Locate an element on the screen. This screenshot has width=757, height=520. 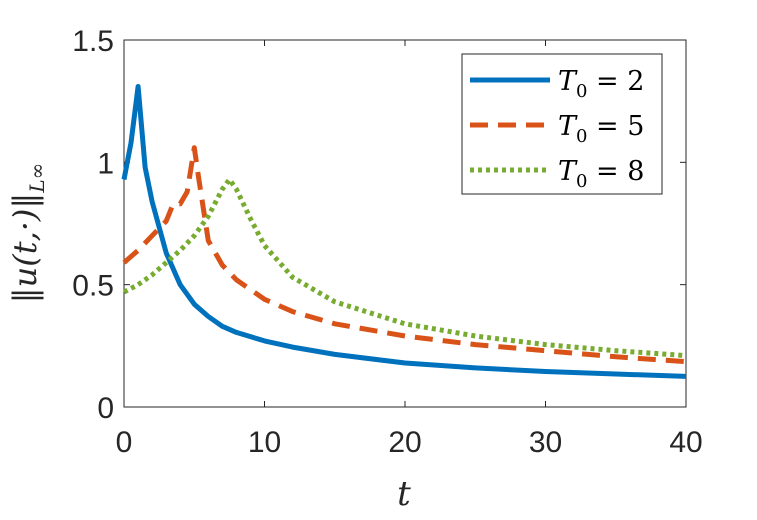
legend-label-1: T0 = 2 is located at coordinates (601, 84).